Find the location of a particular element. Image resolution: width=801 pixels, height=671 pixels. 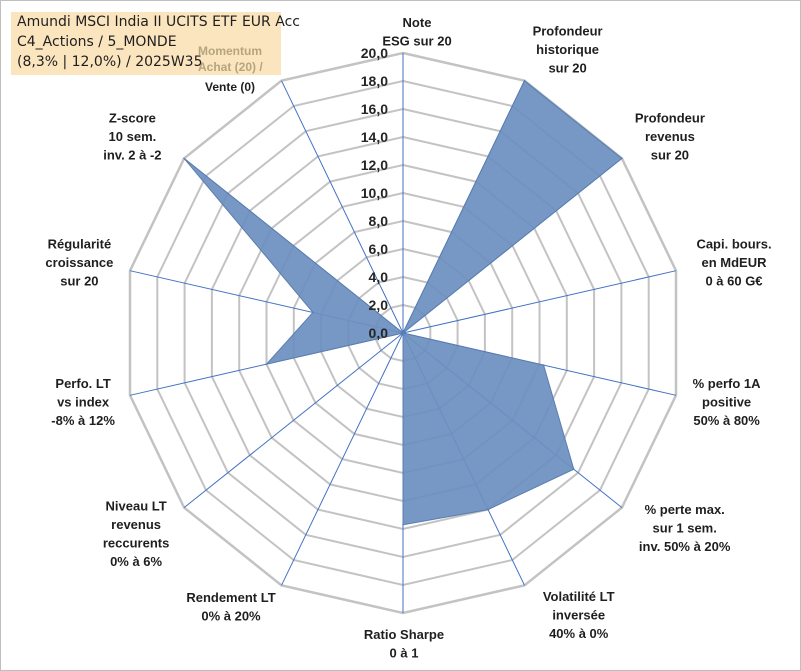

tick-label: 18,0 is located at coordinates (374, 81).